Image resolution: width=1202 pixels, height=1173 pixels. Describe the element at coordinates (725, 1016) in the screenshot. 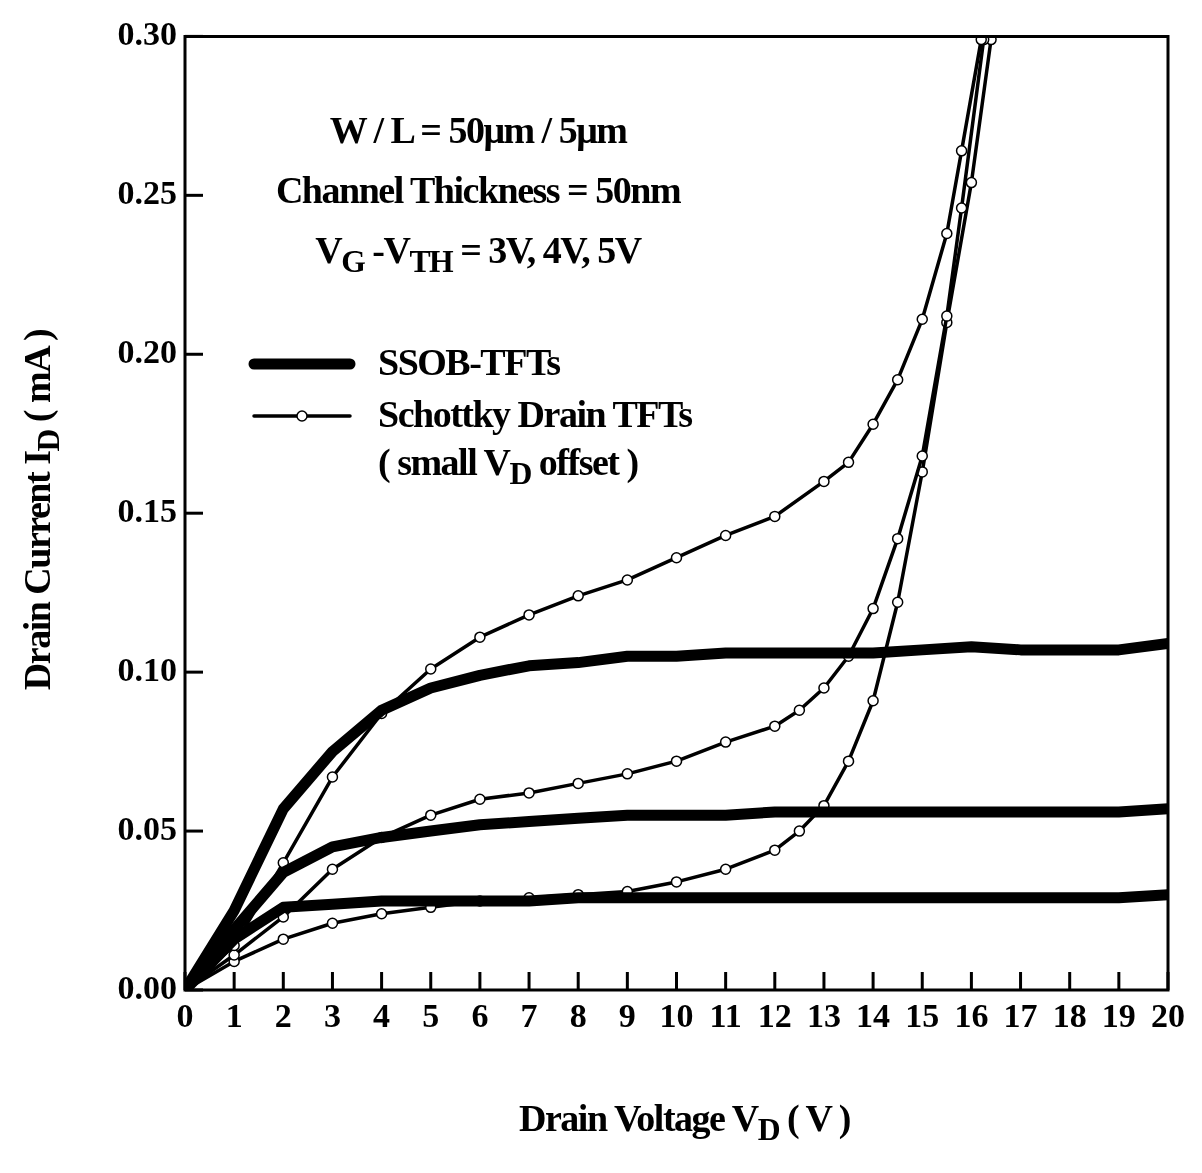

I see `x-tick-label: 11` at that location.